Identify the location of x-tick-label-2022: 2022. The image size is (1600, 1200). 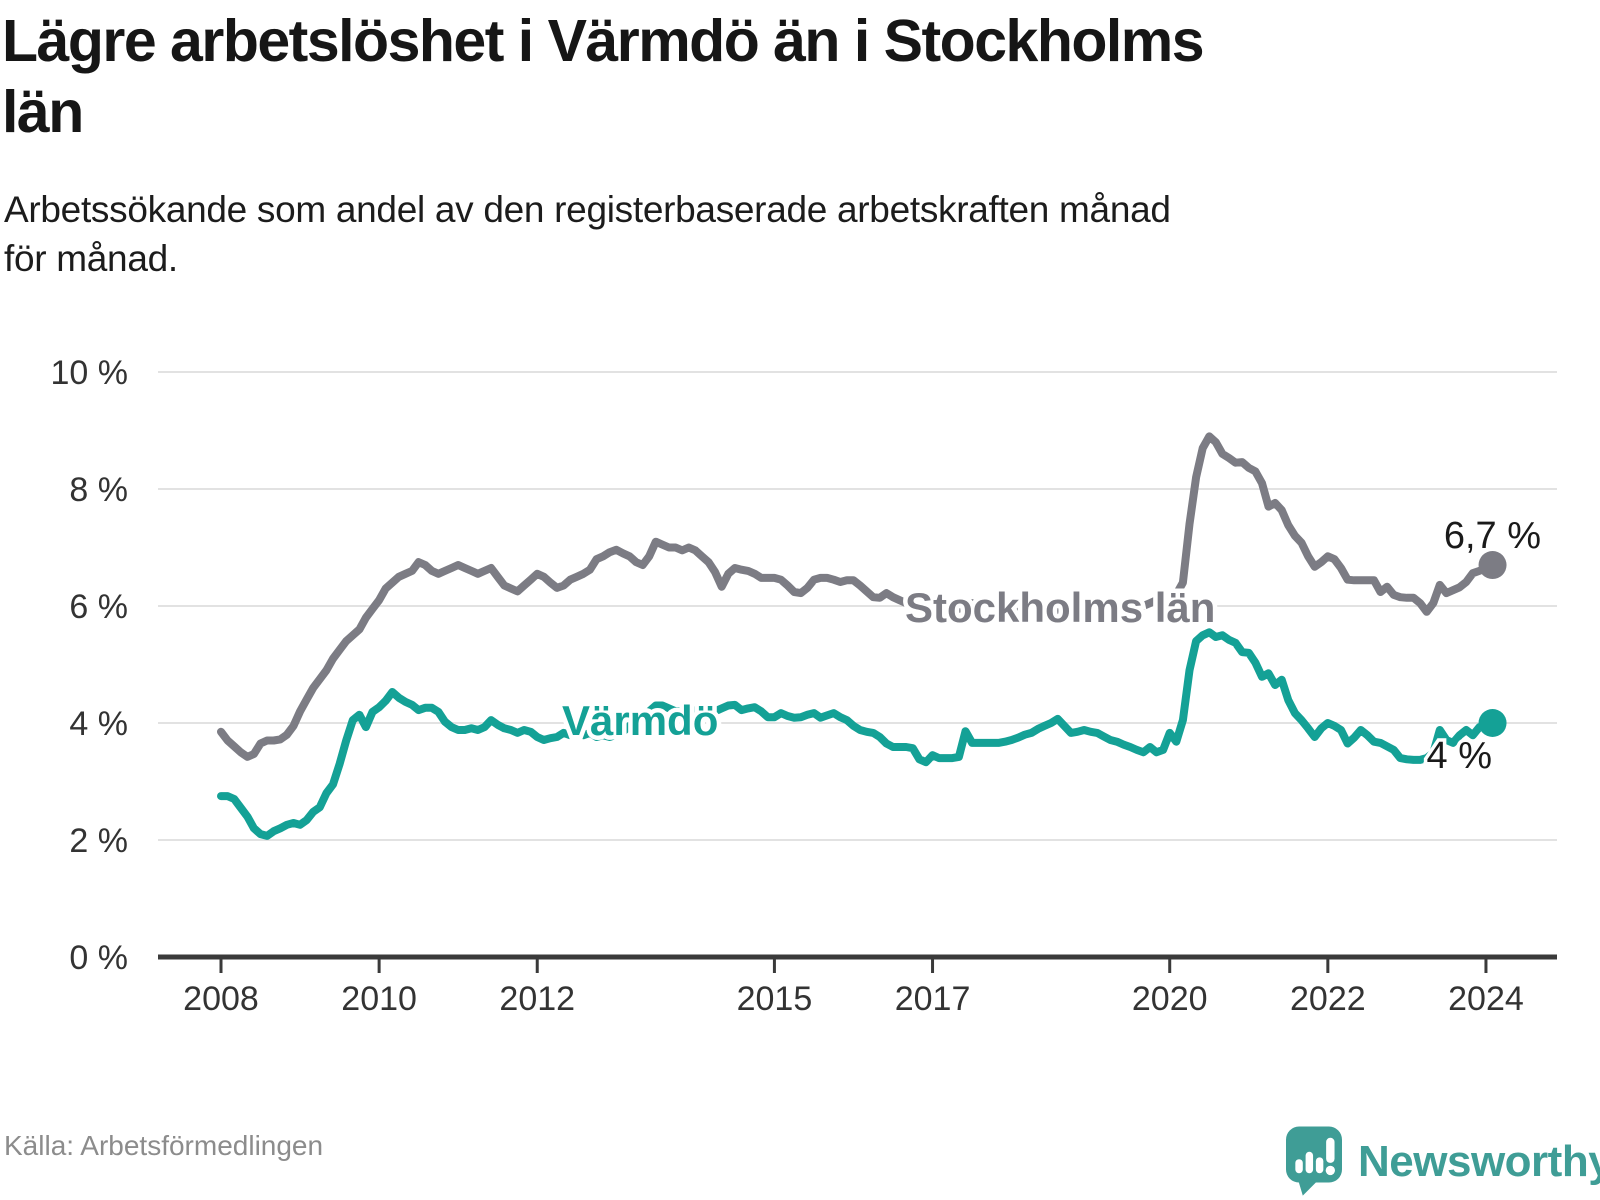
(1328, 999).